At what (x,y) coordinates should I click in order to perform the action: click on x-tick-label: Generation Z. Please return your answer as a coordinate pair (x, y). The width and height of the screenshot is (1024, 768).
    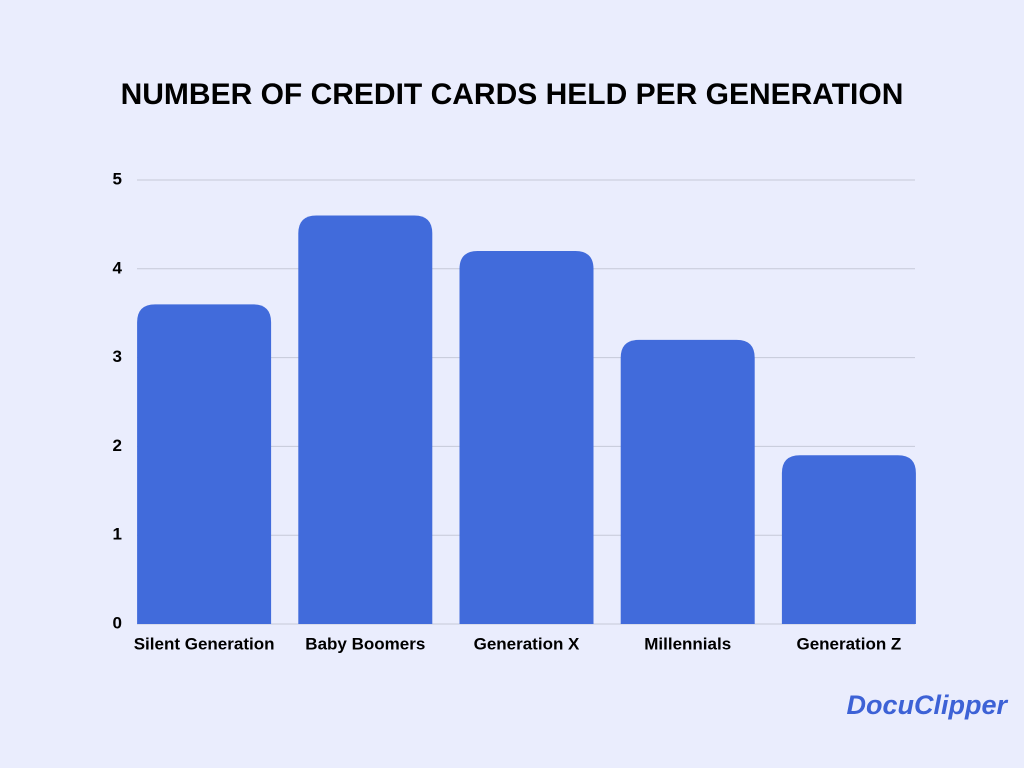
    Looking at the image, I should click on (848, 643).